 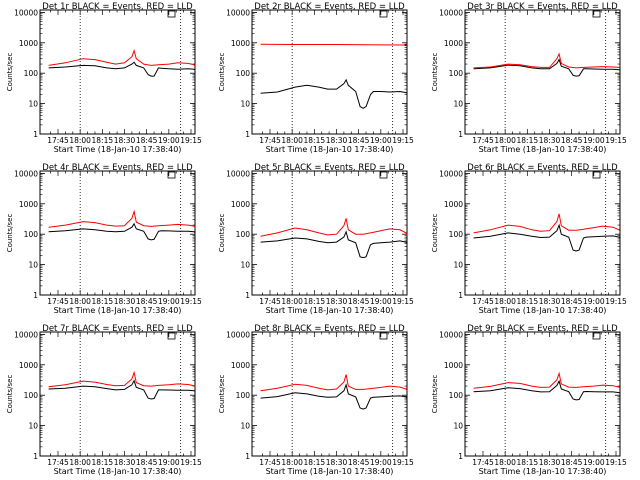 What do you see at coordinates (117, 168) in the screenshot?
I see `chart-title: Det 4r BLACK = Events, RED = LLD` at bounding box center [117, 168].